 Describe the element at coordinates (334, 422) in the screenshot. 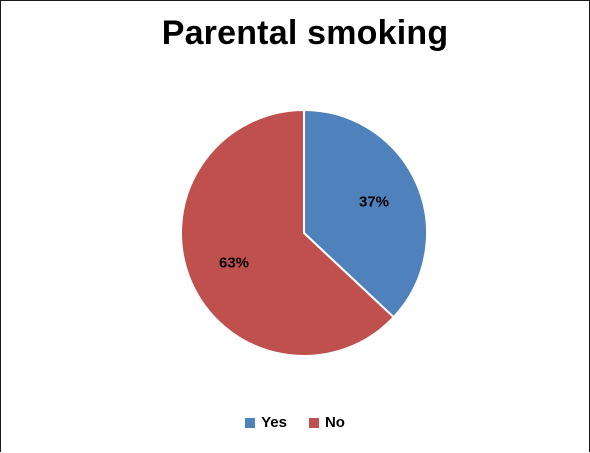

I see `legend-label-no: No` at that location.